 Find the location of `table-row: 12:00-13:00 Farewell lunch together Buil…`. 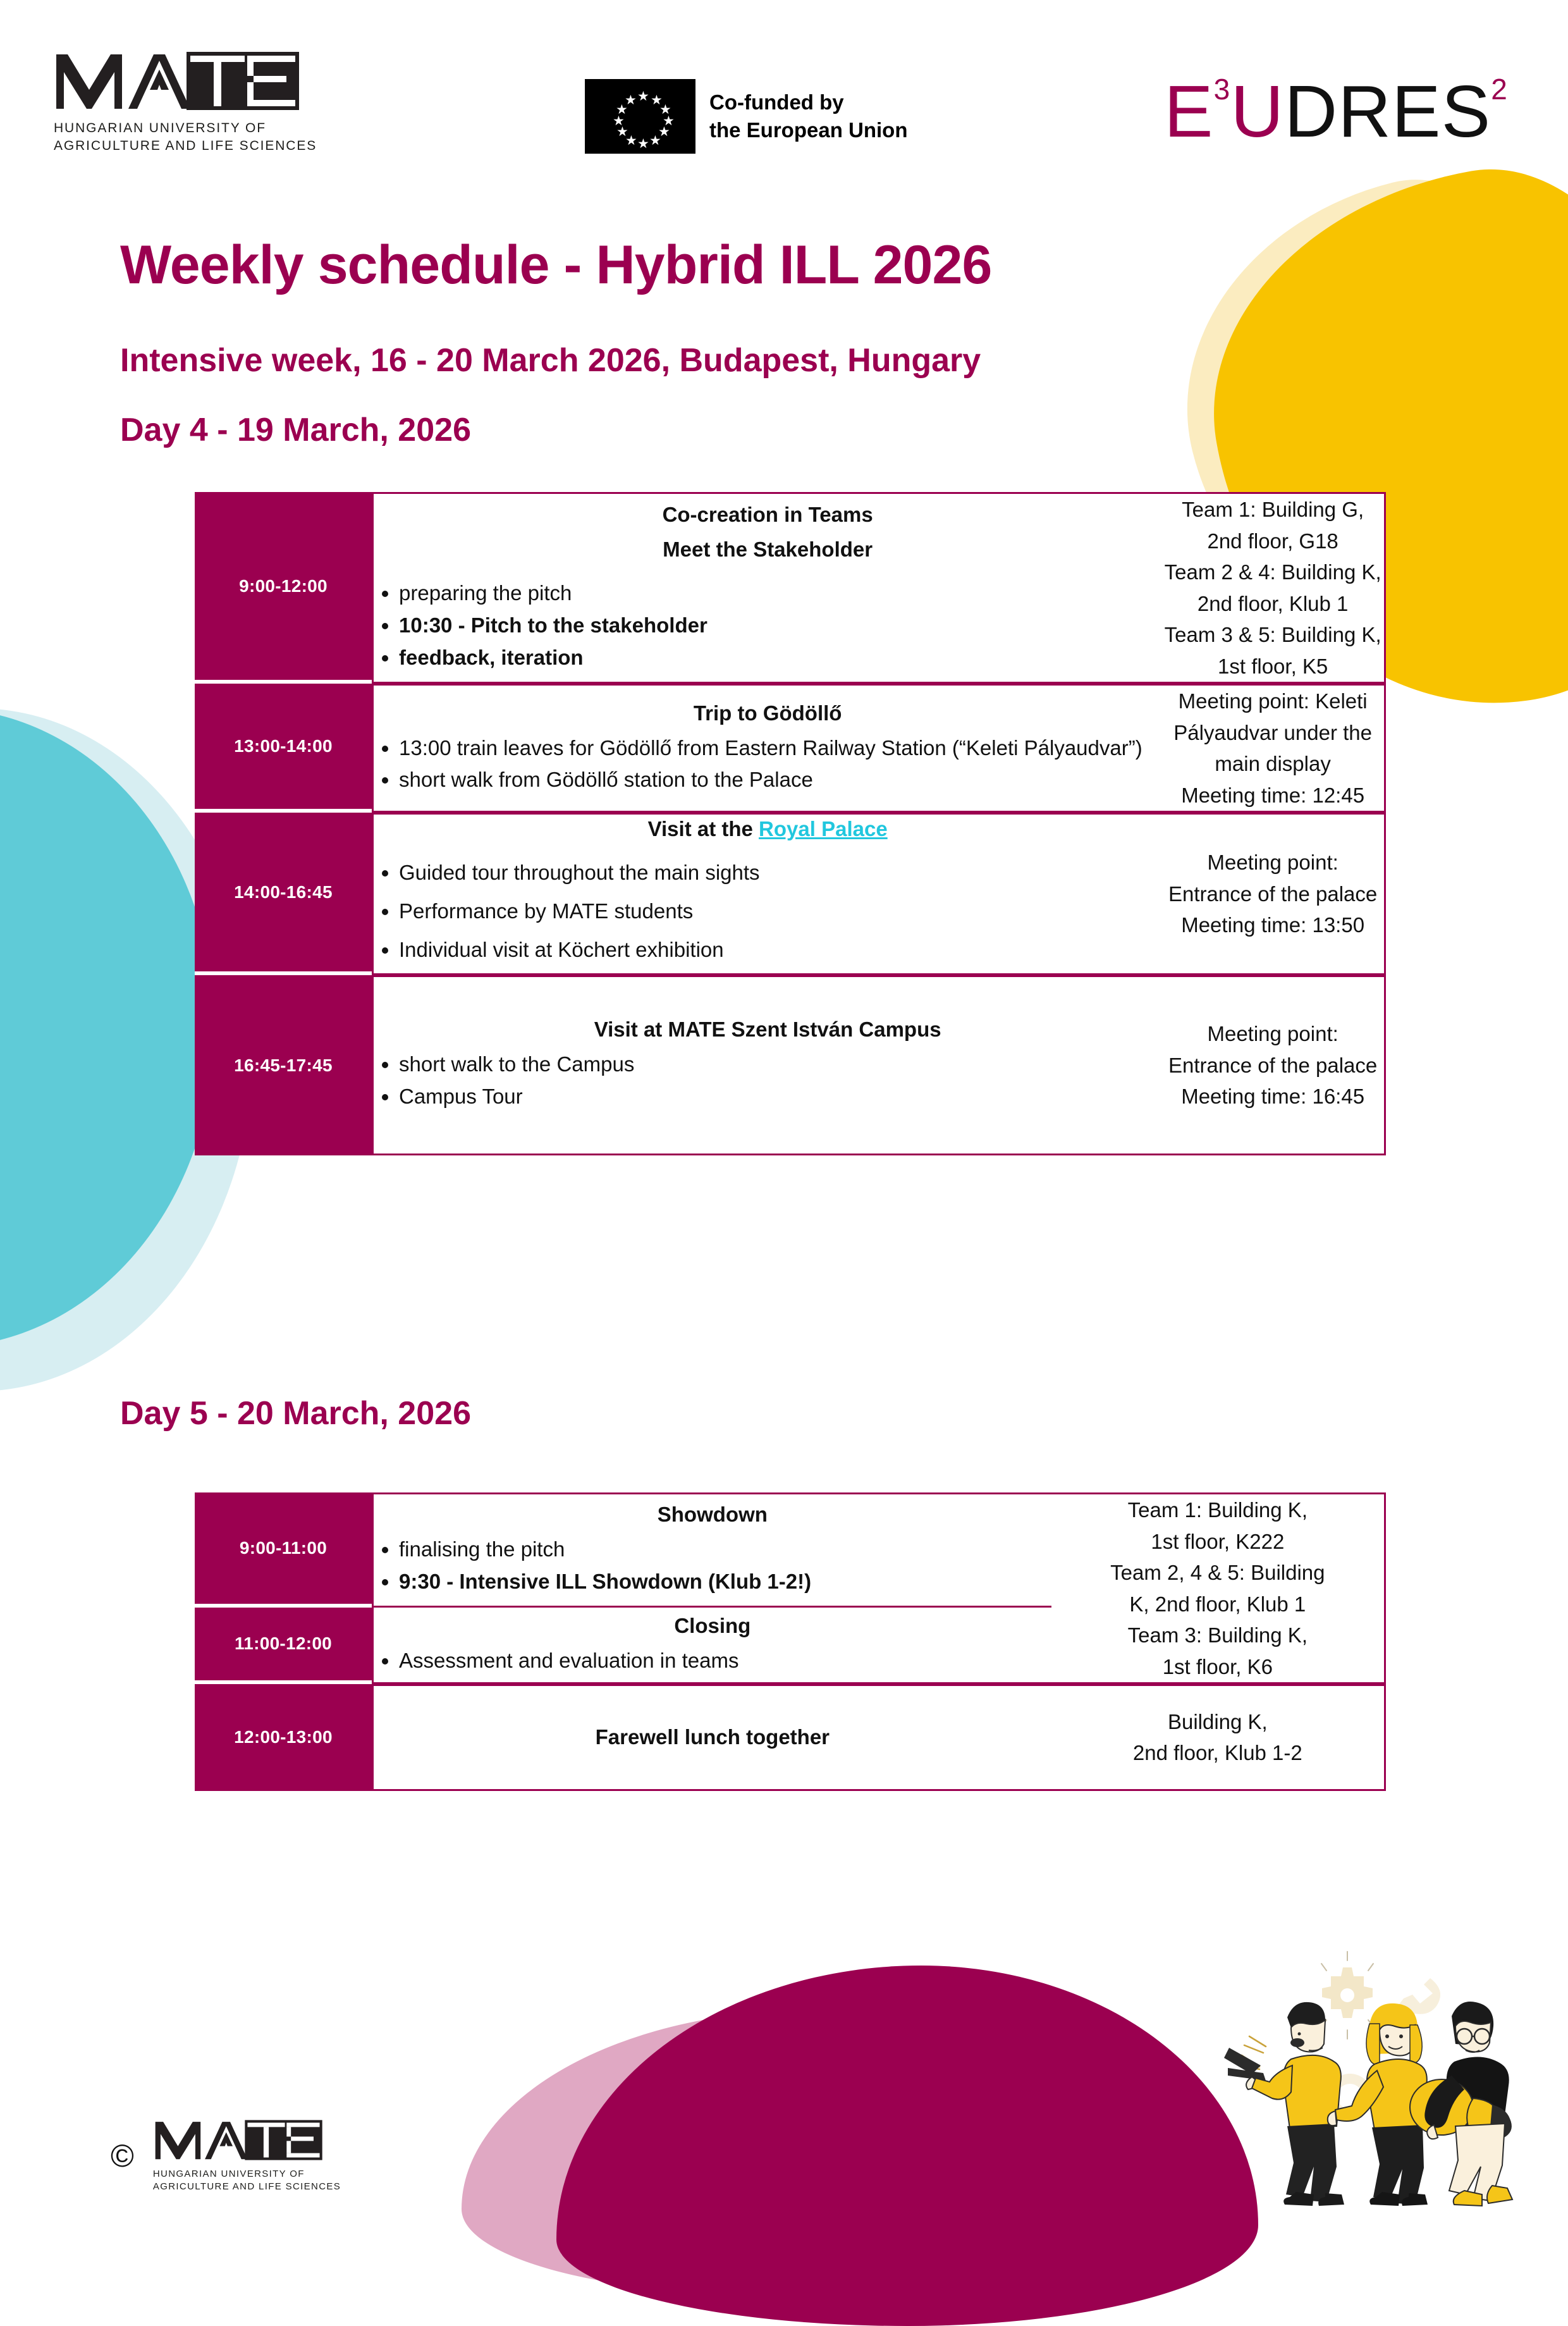

table-row: 12:00-13:00 Farewell lunch together Buil… is located at coordinates (790, 1738).